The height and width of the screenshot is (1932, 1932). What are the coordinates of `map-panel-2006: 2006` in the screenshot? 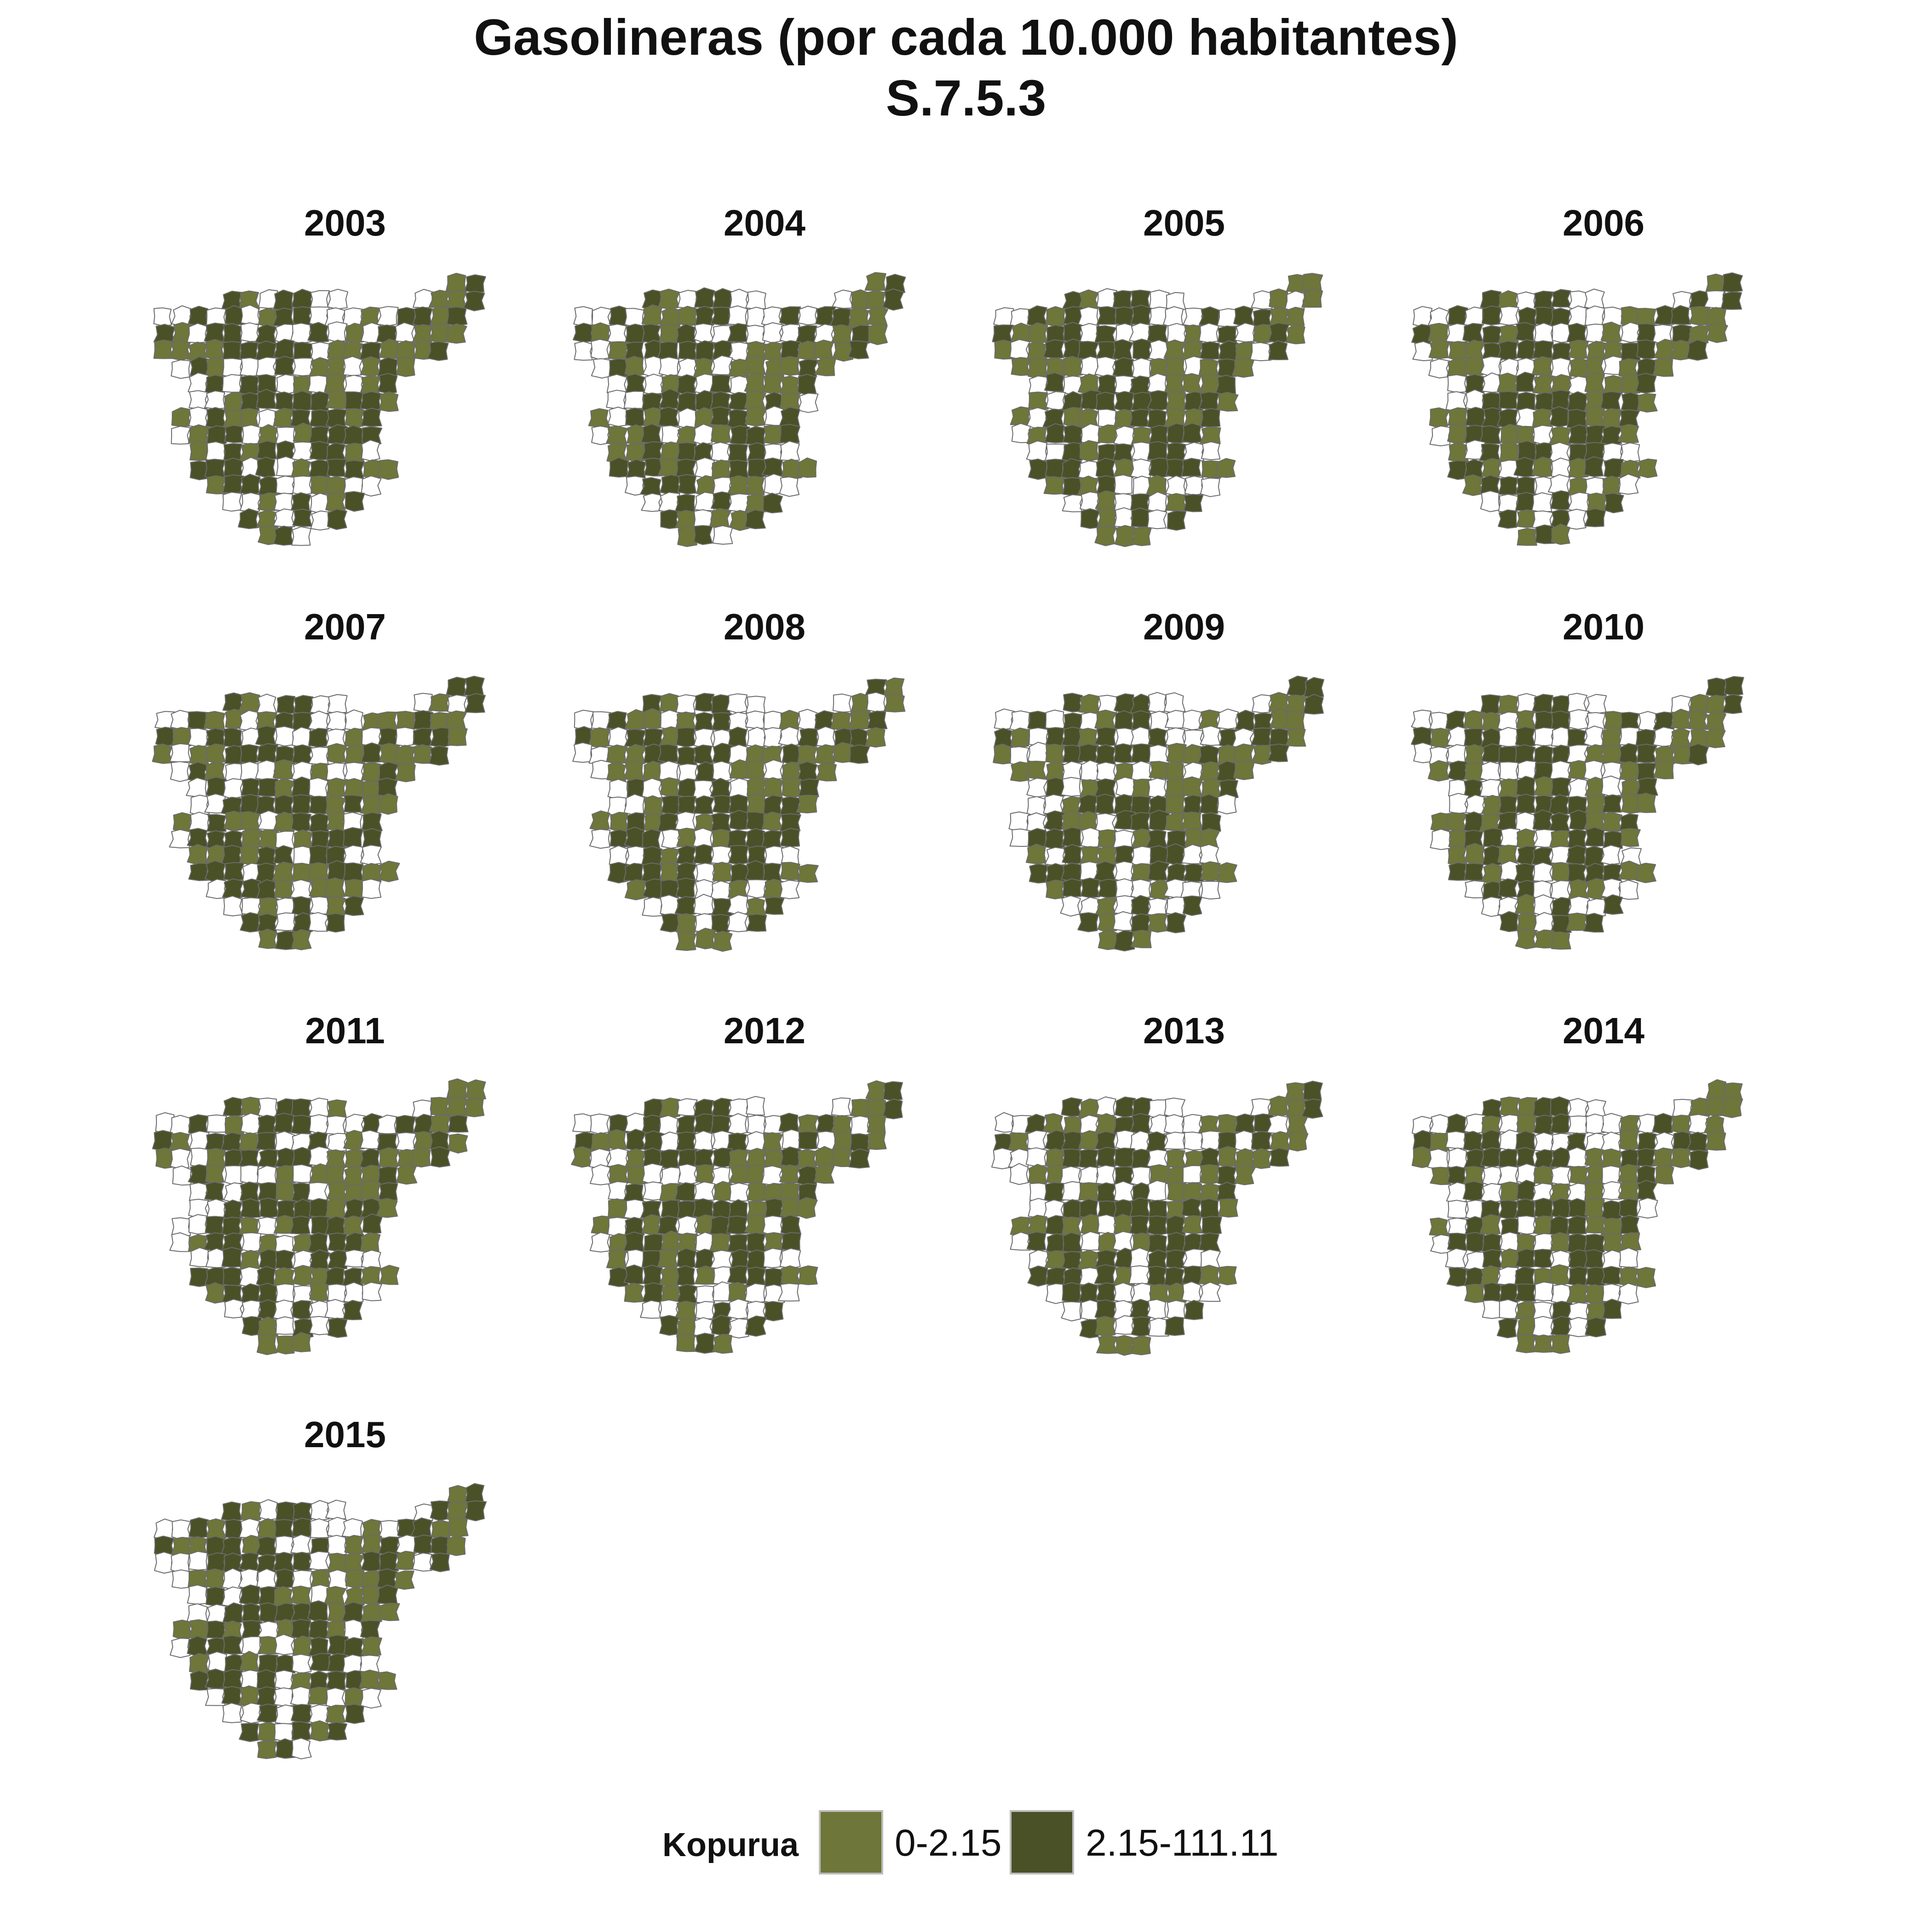 It's located at (1604, 386).